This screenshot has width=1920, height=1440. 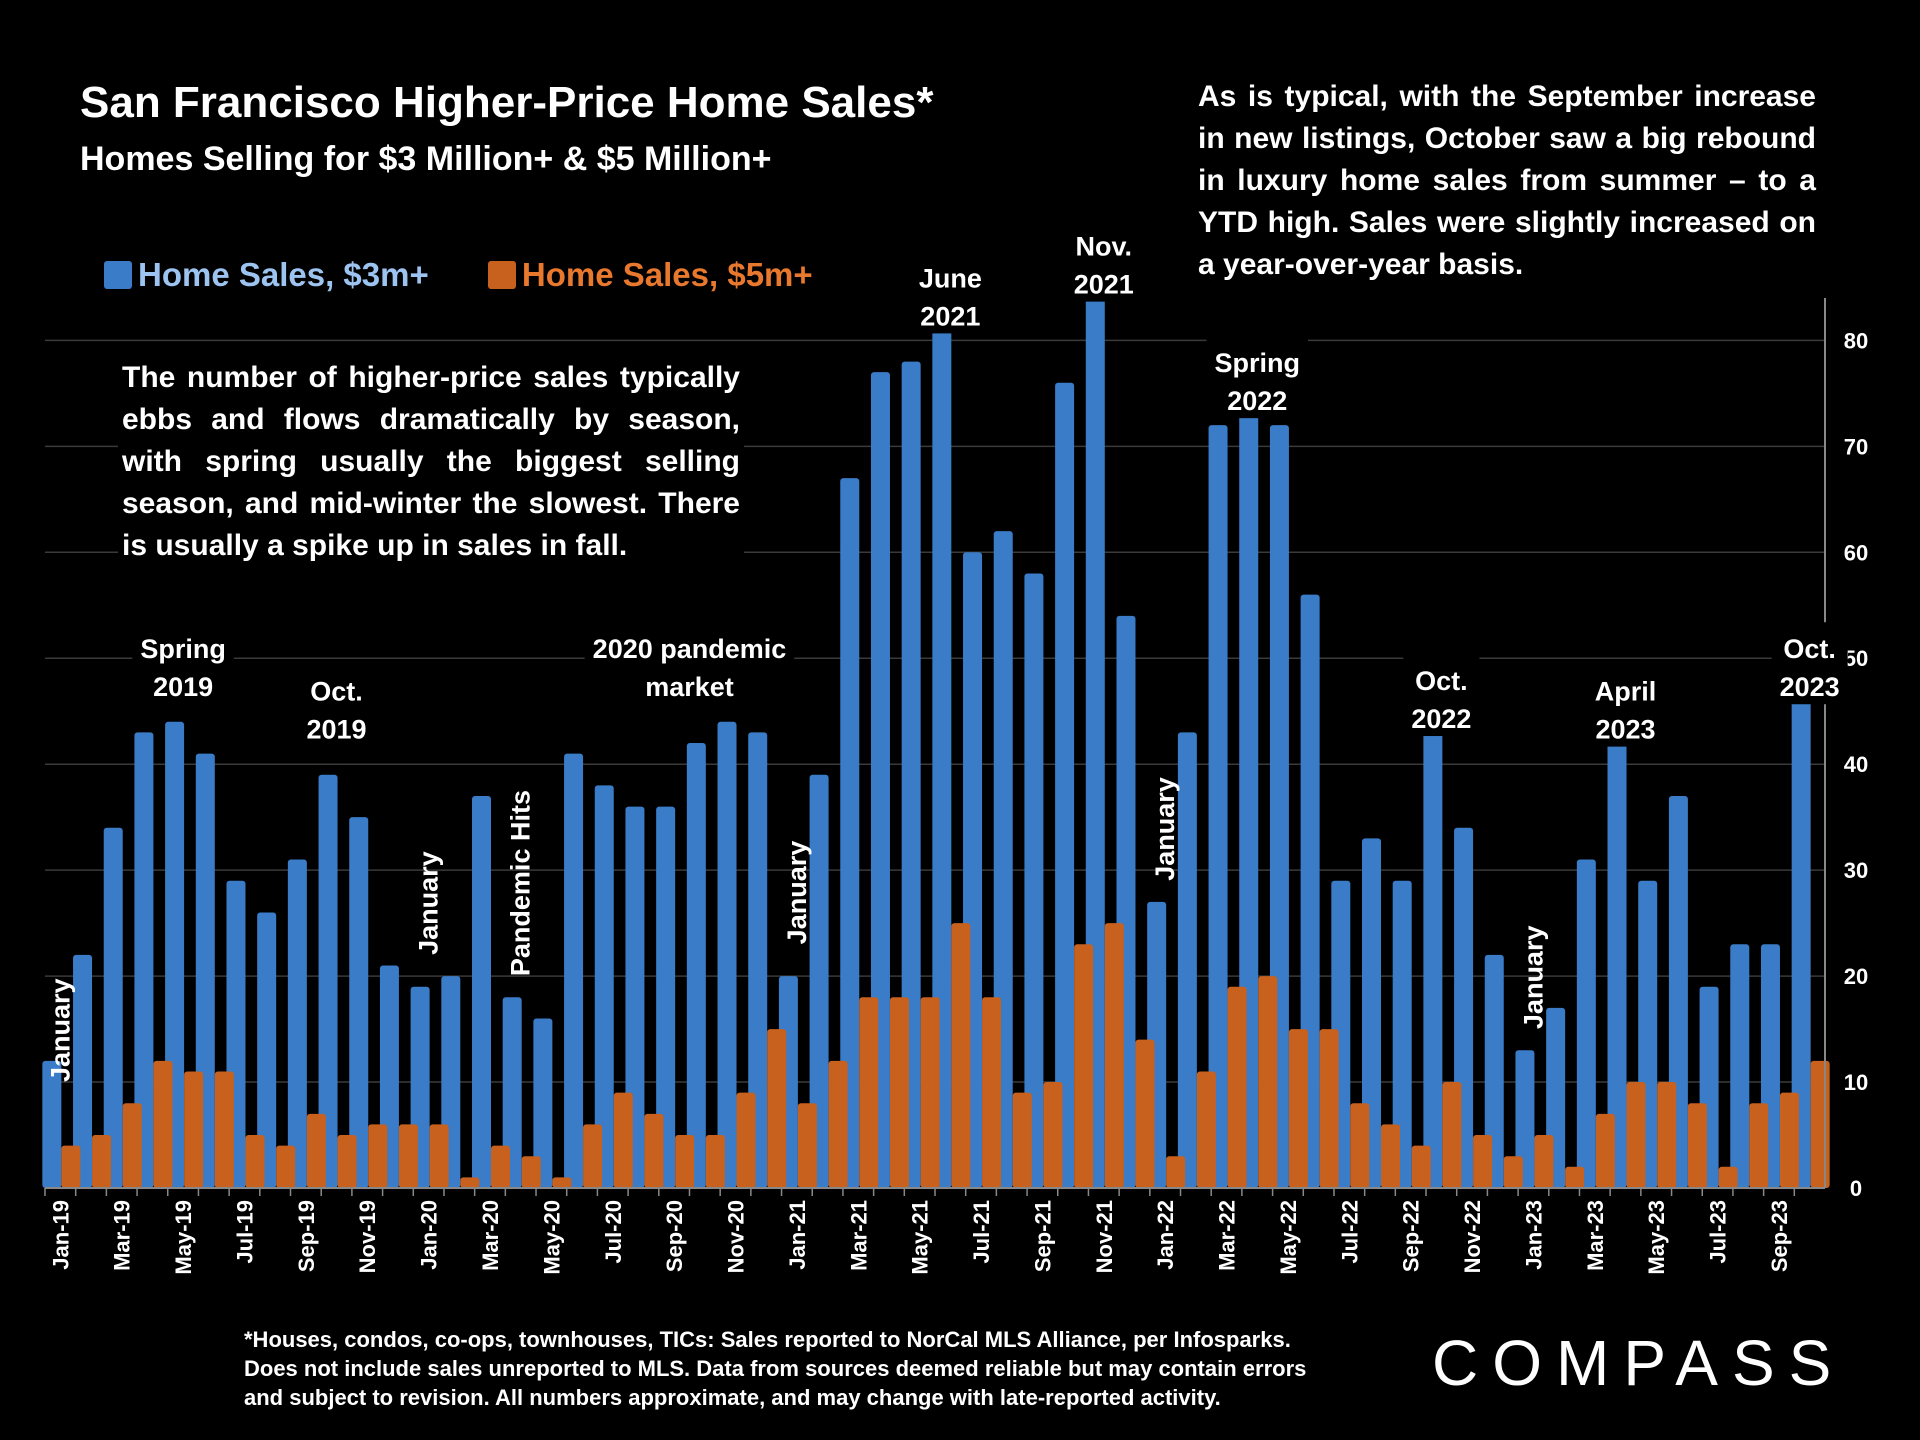 What do you see at coordinates (122, 1235) in the screenshot?
I see `x-tick-label: Mar-19` at bounding box center [122, 1235].